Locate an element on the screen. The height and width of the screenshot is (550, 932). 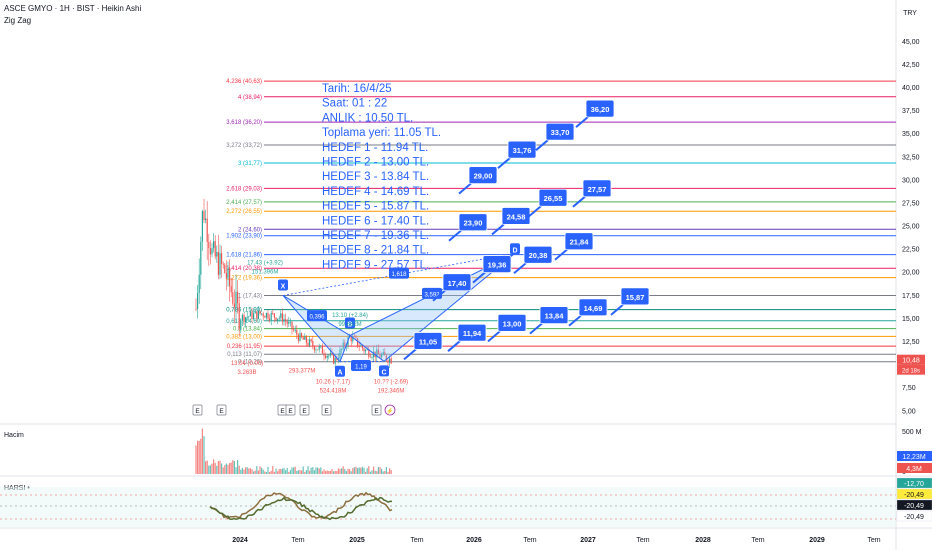
pattern-point-label: B is located at coordinates (349, 324).